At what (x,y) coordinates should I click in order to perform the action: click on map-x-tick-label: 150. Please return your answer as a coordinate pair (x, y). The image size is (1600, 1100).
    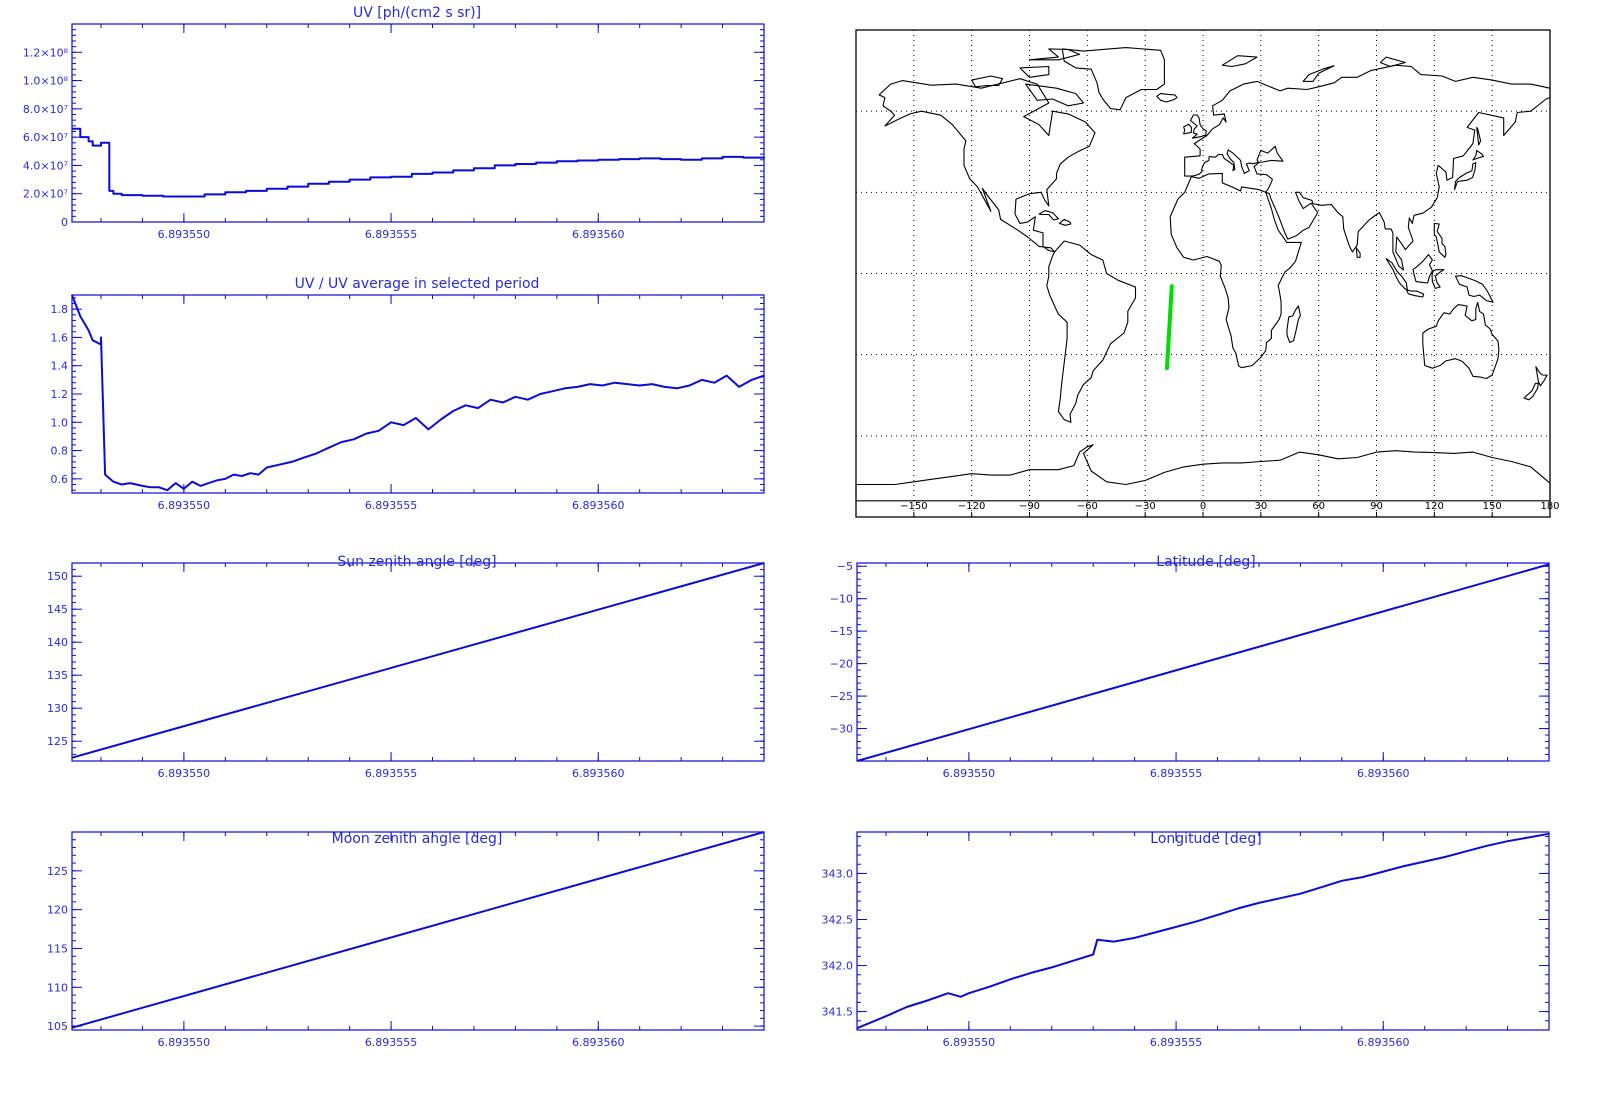
    Looking at the image, I should click on (1492, 506).